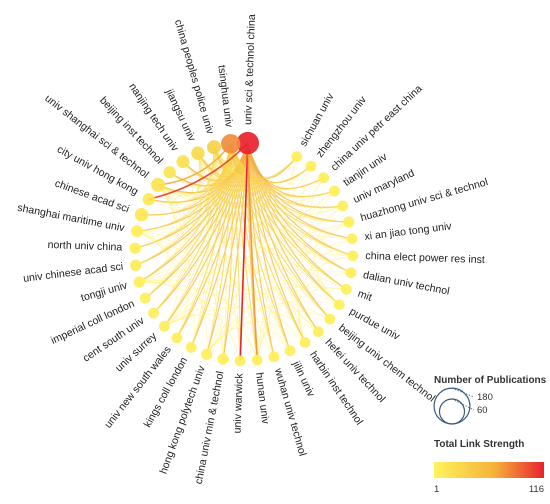  I want to click on link-jiangsu-univ-china-univ-petr-east-china, so click(260, 172).